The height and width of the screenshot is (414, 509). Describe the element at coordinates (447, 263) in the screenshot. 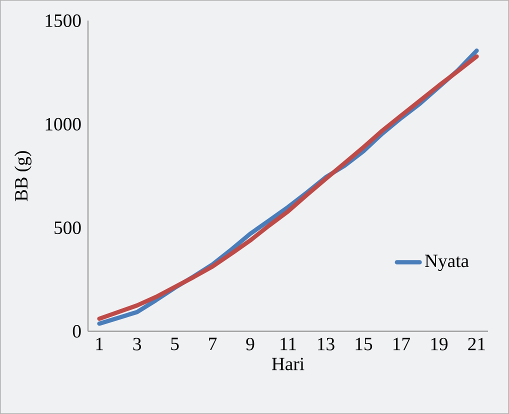

I see `legend-label: Nyata` at that location.